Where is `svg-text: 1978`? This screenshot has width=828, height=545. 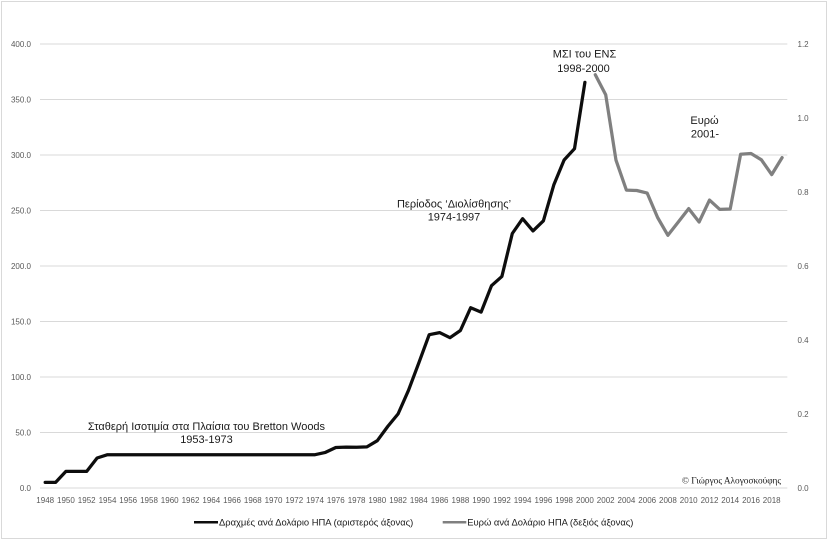
svg-text: 1978 is located at coordinates (357, 500).